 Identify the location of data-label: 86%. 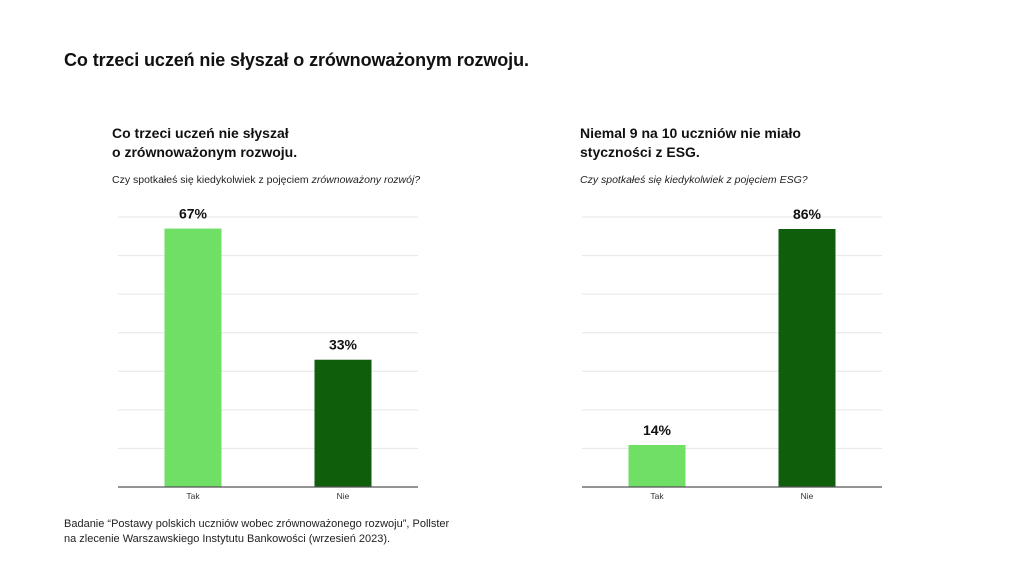
(807, 214).